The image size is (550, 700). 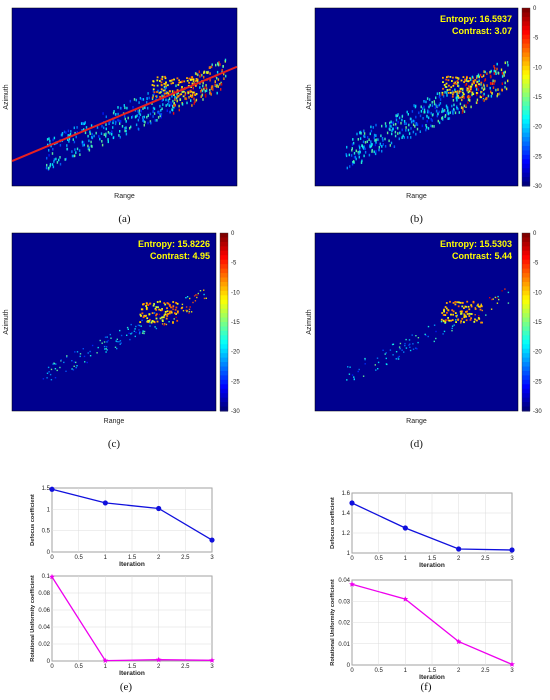 I want to click on y-tick-label: 1.2, so click(x=346, y=534).